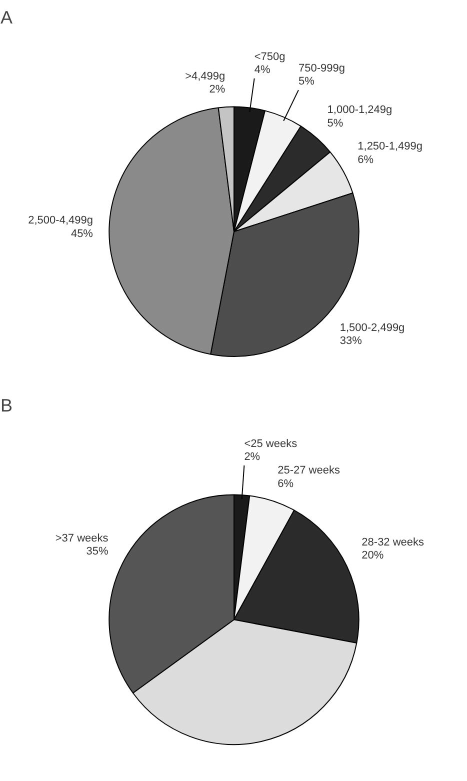 This screenshot has width=467, height=781. Describe the element at coordinates (97, 552) in the screenshot. I see `data-label: 35%` at that location.